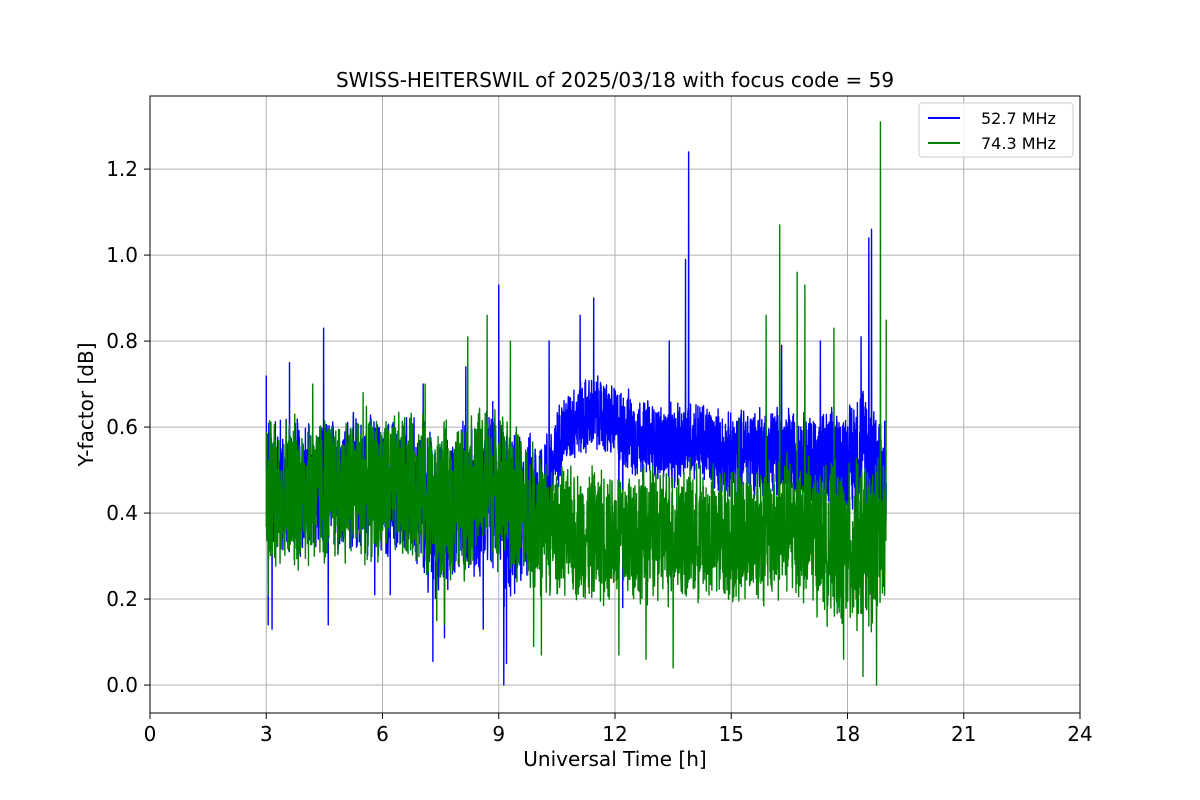 This screenshot has height=800, width=1200. What do you see at coordinates (1079, 734) in the screenshot?
I see `x-tick-label: 24` at bounding box center [1079, 734].